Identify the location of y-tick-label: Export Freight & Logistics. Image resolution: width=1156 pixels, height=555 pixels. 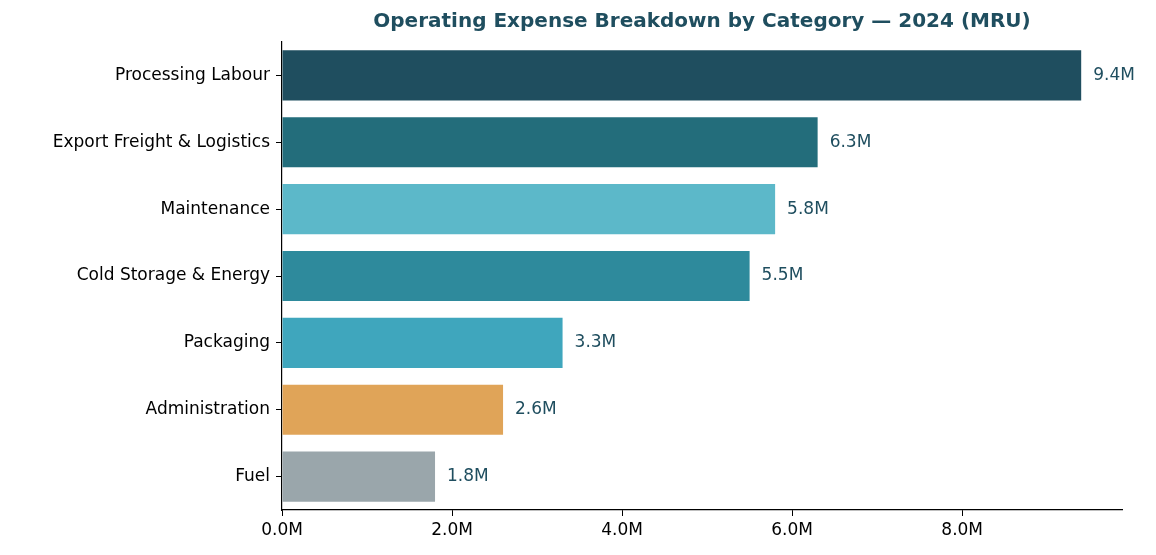
(161, 140).